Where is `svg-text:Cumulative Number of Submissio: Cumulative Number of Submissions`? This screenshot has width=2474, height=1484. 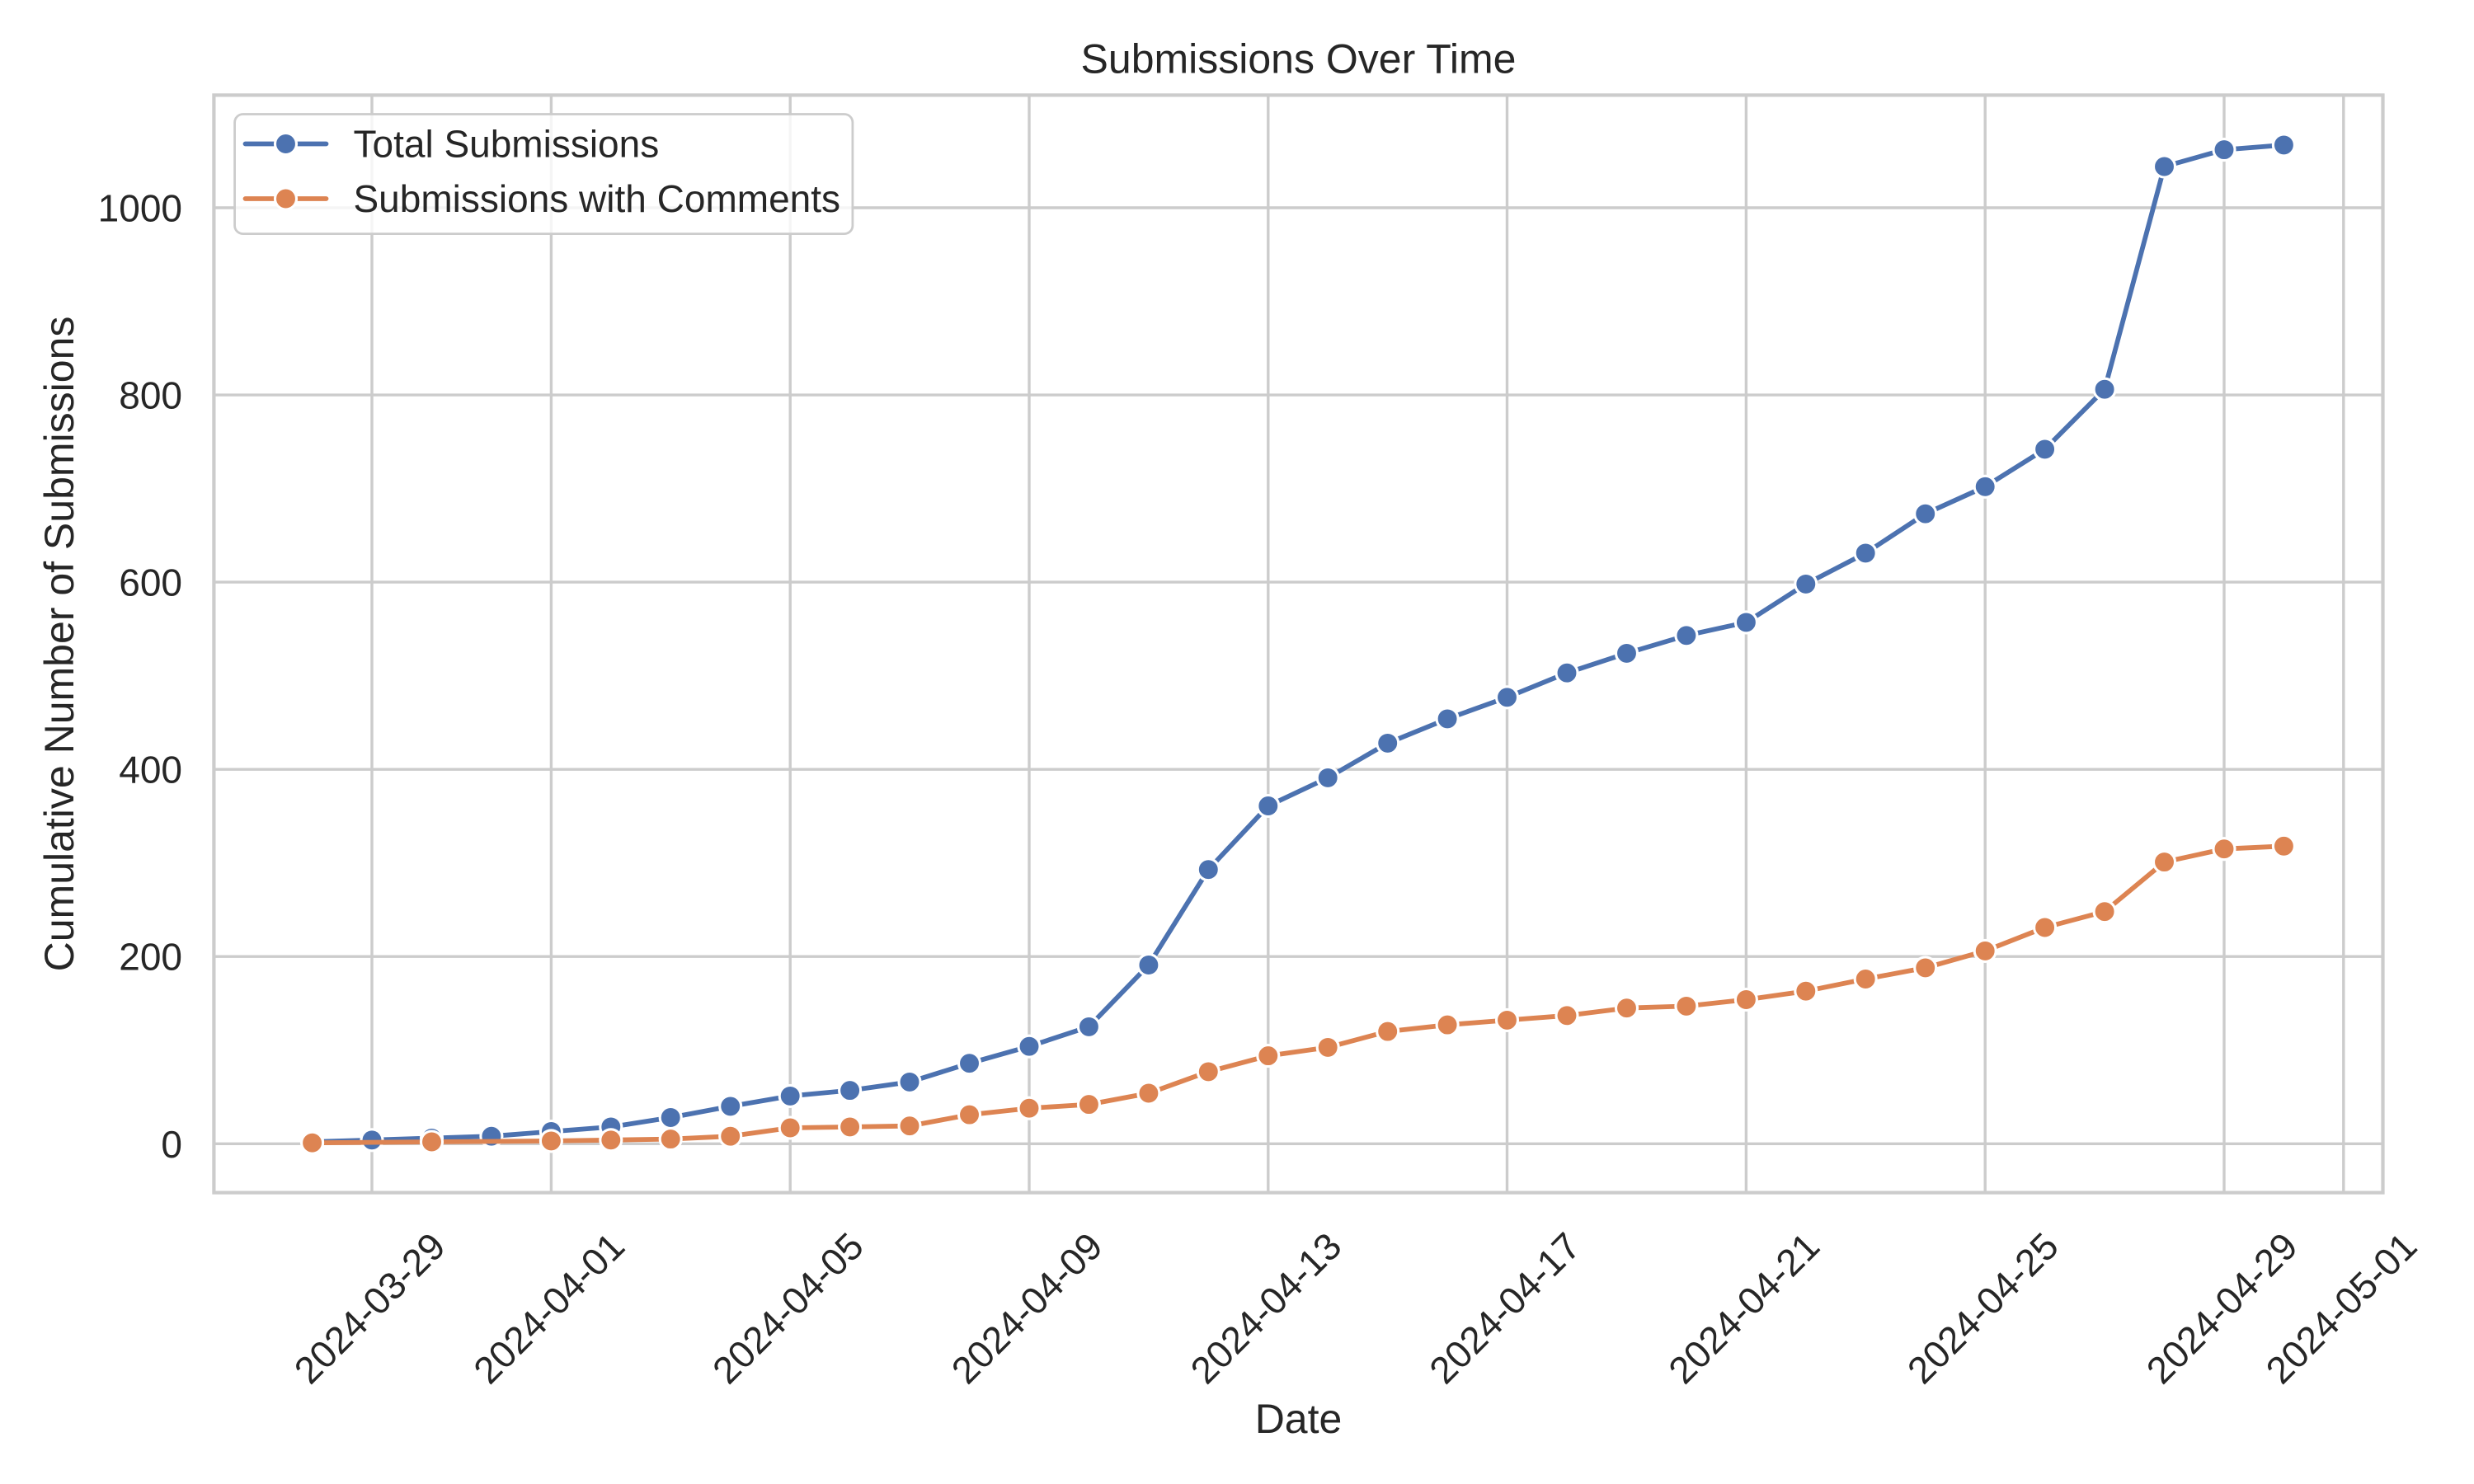 svg-text:Cumulative Number of Submissio: Cumulative Number of Submissions is located at coordinates (59, 644).